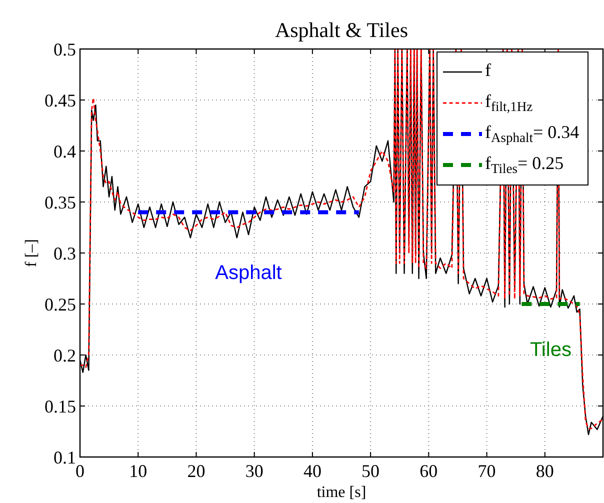 Image resolution: width=604 pixels, height=503 pixels. I want to click on x-tick-label: 50, so click(371, 471).